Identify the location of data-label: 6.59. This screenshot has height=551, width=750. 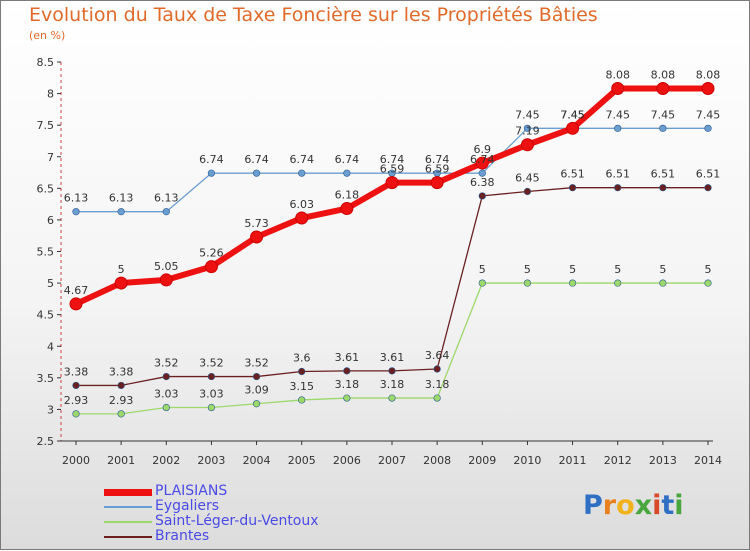
(392, 169).